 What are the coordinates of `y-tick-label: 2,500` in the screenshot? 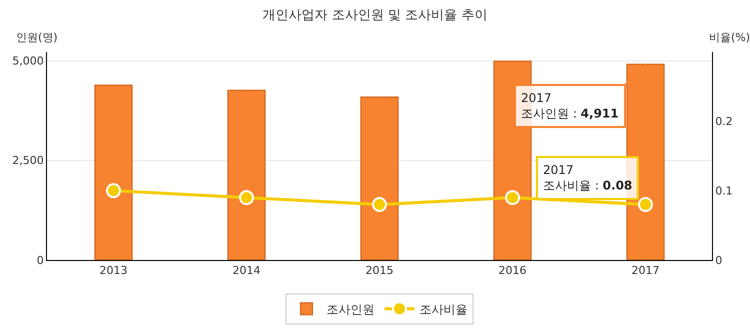 It's located at (28, 161).